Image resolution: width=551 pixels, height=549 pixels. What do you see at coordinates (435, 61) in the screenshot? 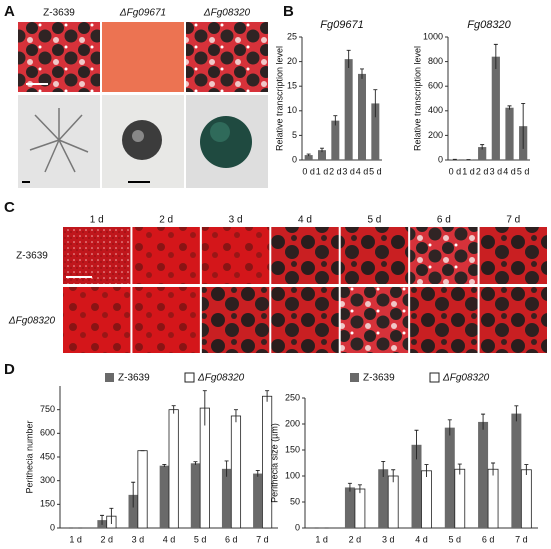
I see `y-tick-label: 800` at bounding box center [435, 61].